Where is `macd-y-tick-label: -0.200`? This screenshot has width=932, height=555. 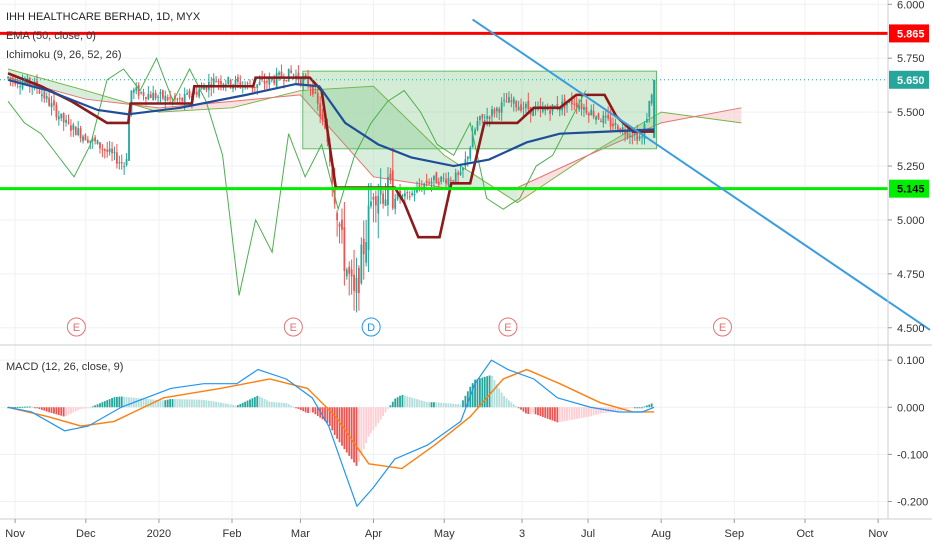 macd-y-tick-label: -0.200 is located at coordinates (912, 503).